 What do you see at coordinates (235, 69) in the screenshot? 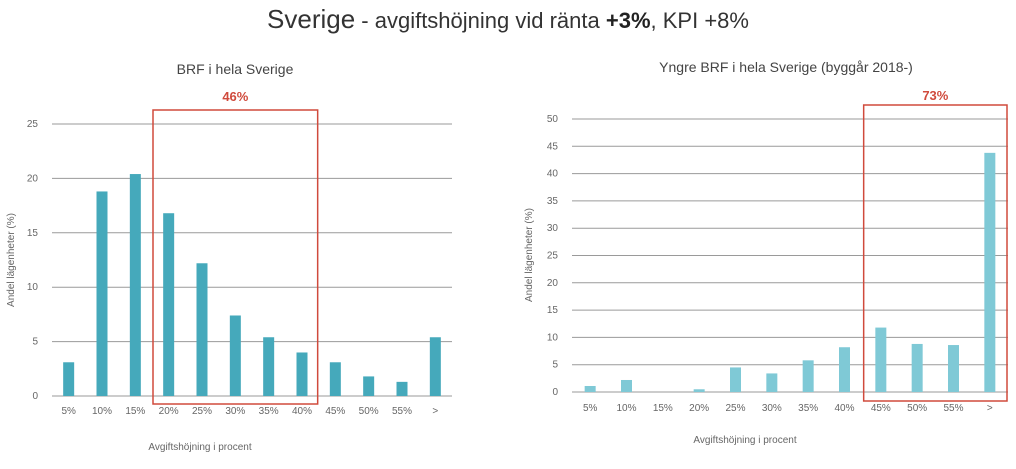
I see `chart-title: BRF i hela Sverige` at bounding box center [235, 69].